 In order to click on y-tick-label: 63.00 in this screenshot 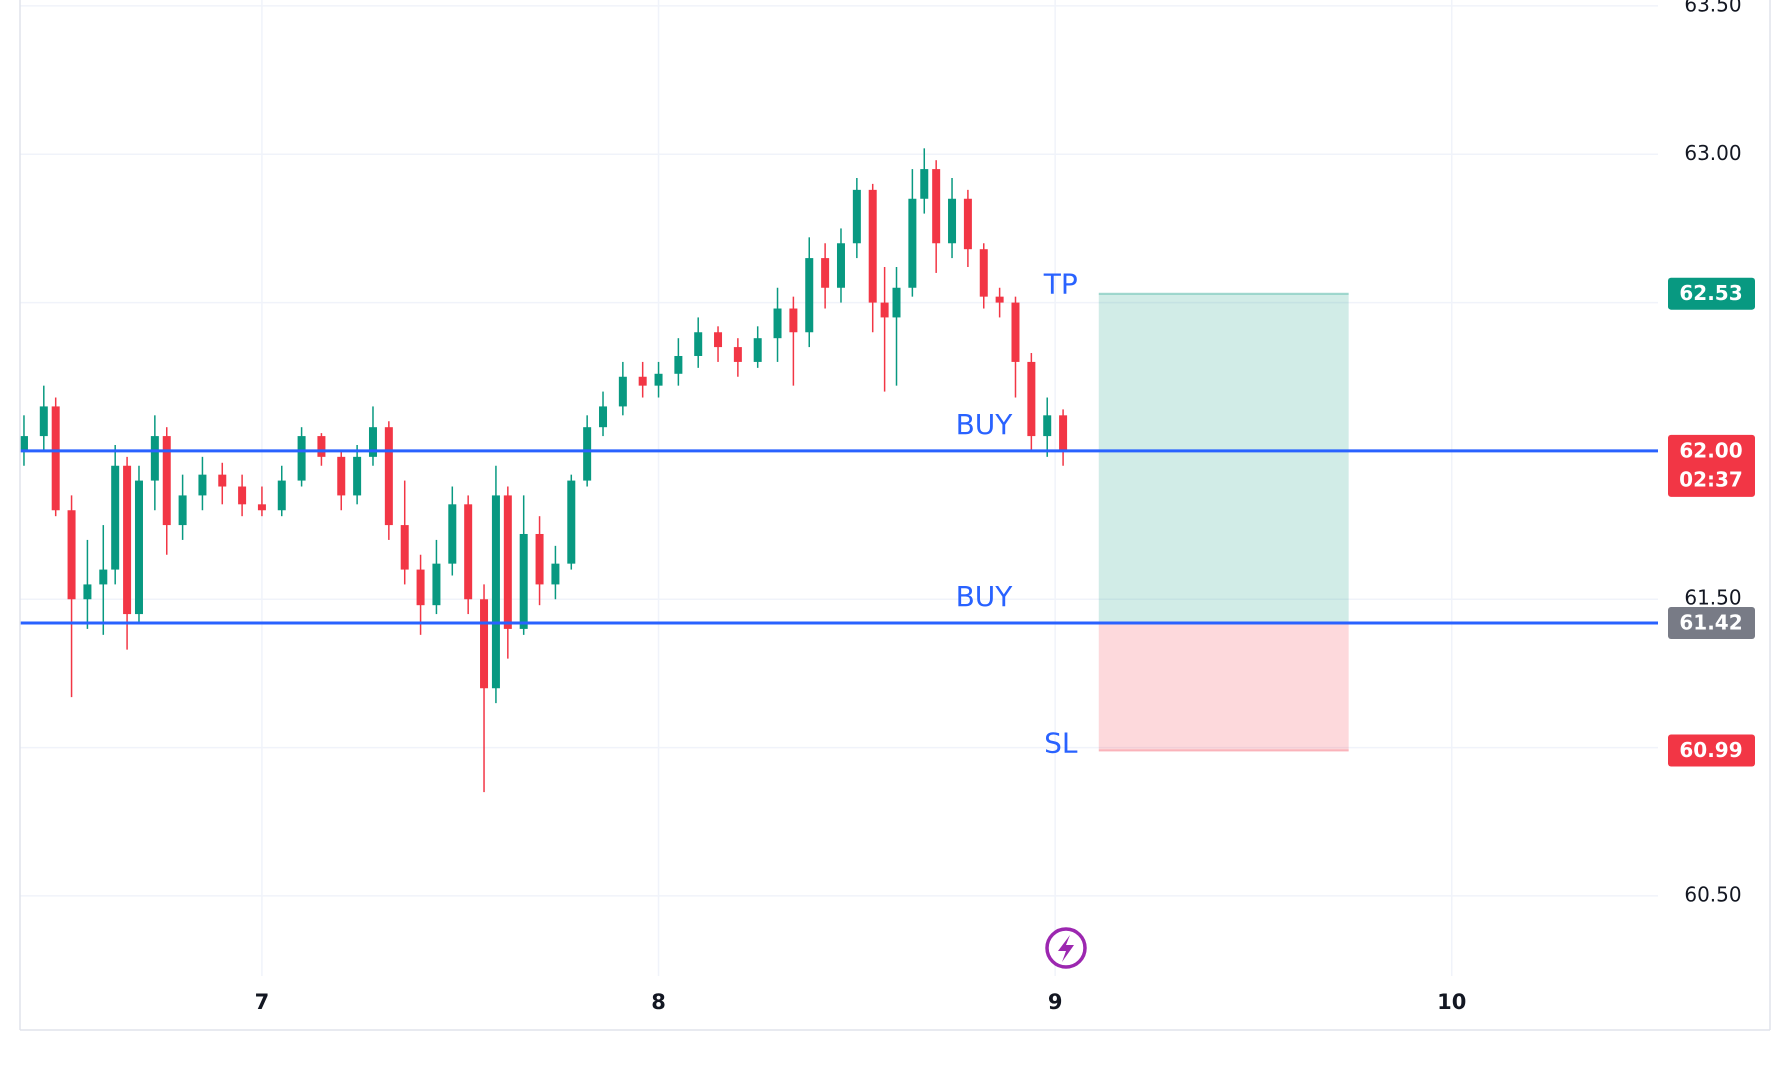, I will do `click(1712, 153)`.